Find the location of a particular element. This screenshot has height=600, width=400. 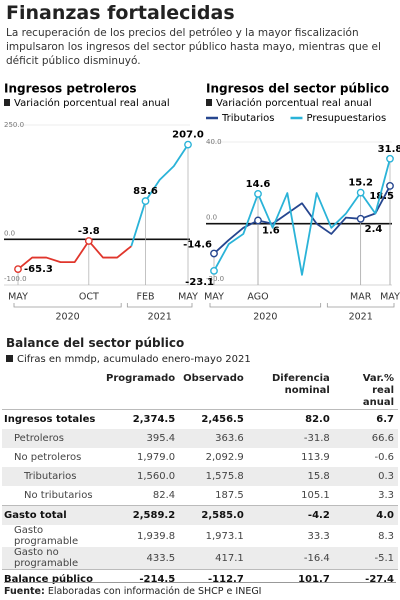

data-label: 83.6 is located at coordinates (145, 191).